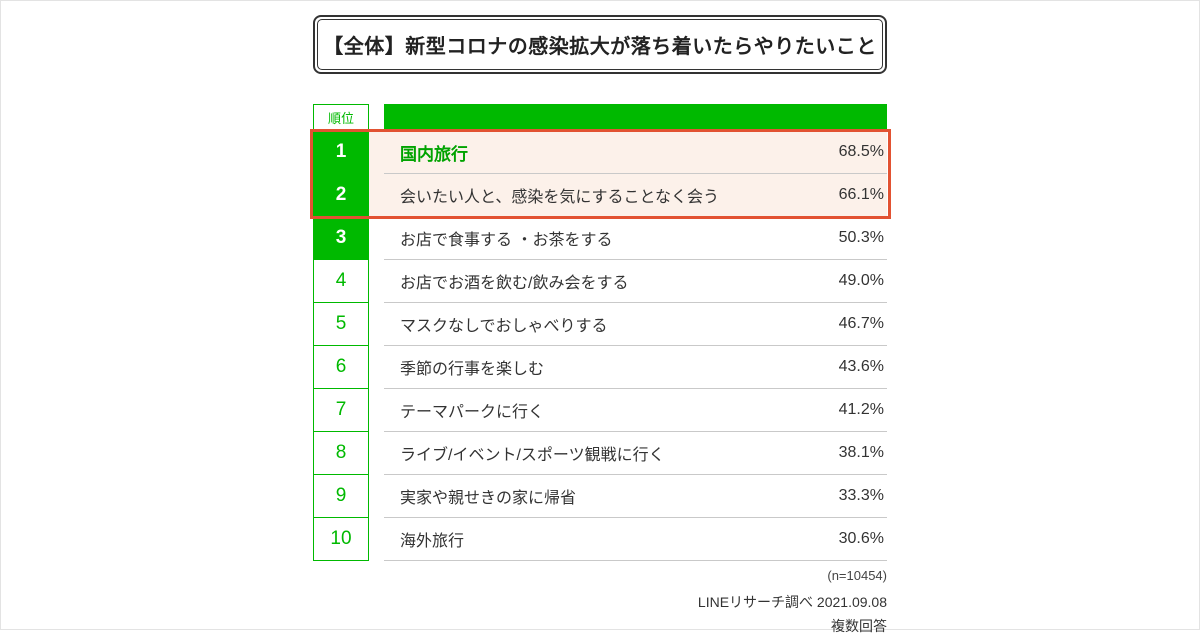  I want to click on row-value: 46.7%, so click(861, 323).